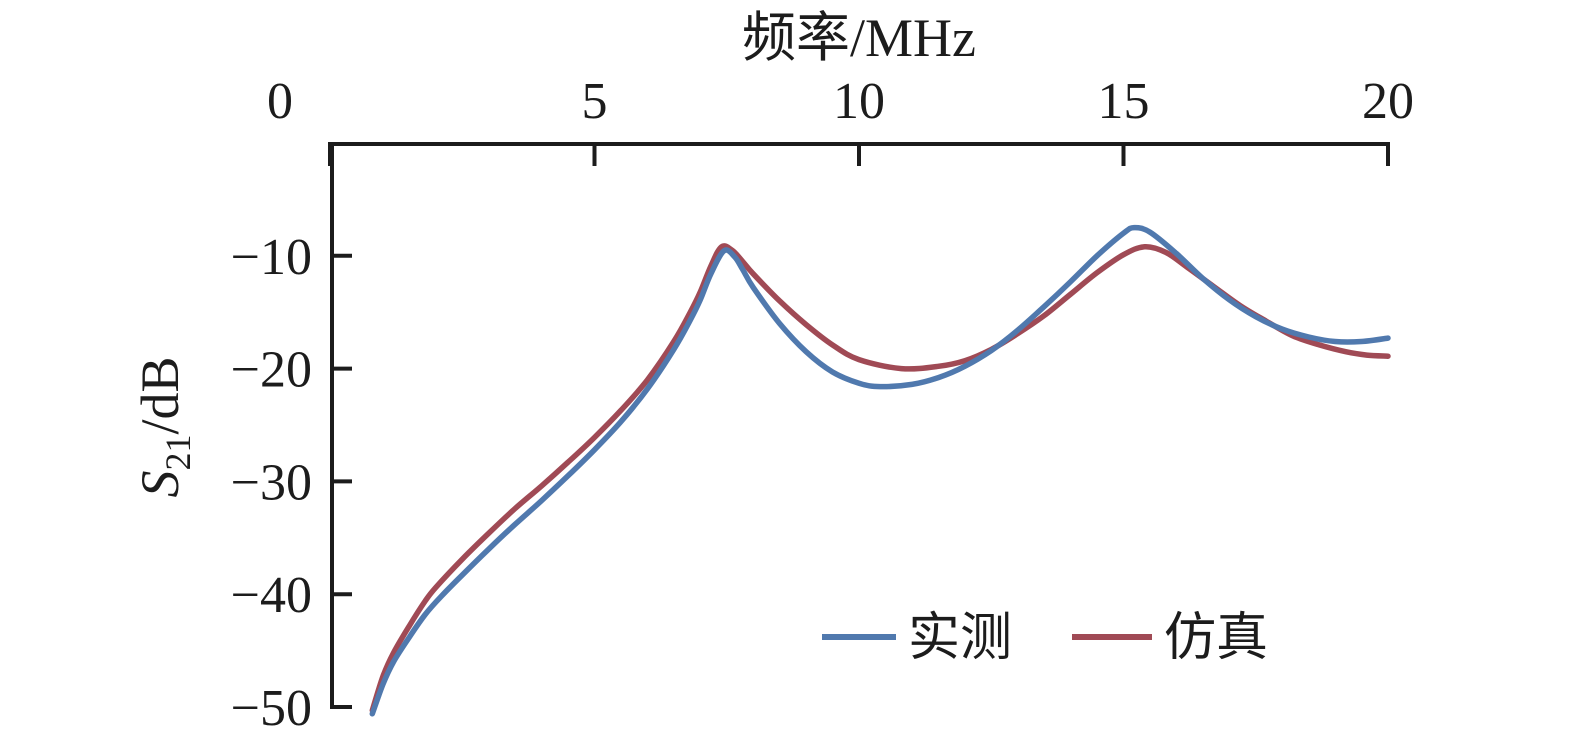  What do you see at coordinates (271, 370) in the screenshot?
I see `y-tick-label-m20: −20` at bounding box center [271, 370].